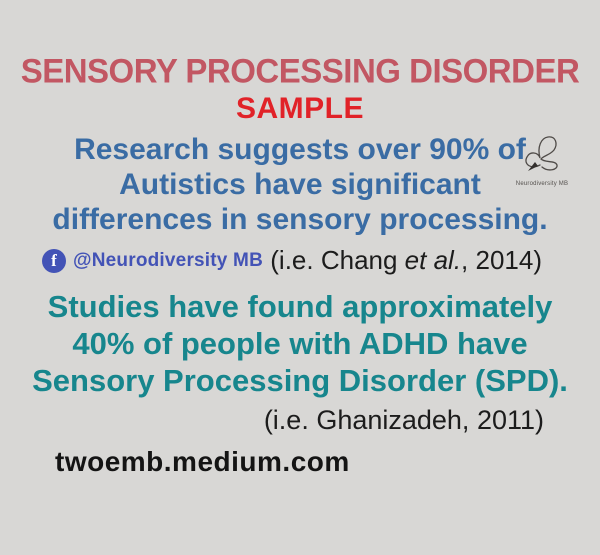  What do you see at coordinates (300, 306) in the screenshot?
I see `fact2-line1: Studies have found approximately` at bounding box center [300, 306].